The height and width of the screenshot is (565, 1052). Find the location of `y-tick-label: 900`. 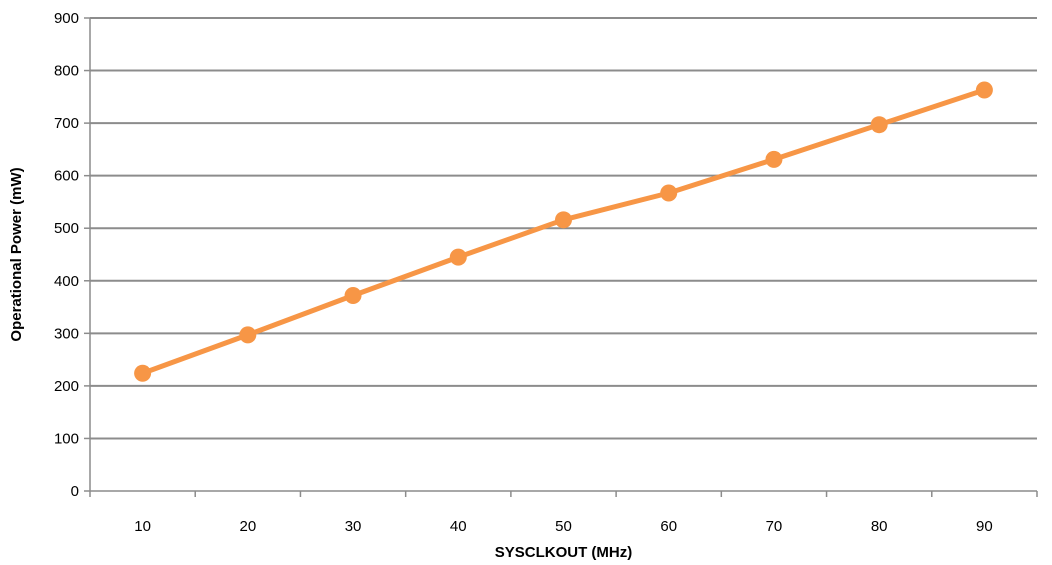

y-tick-label: 900 is located at coordinates (66, 18).